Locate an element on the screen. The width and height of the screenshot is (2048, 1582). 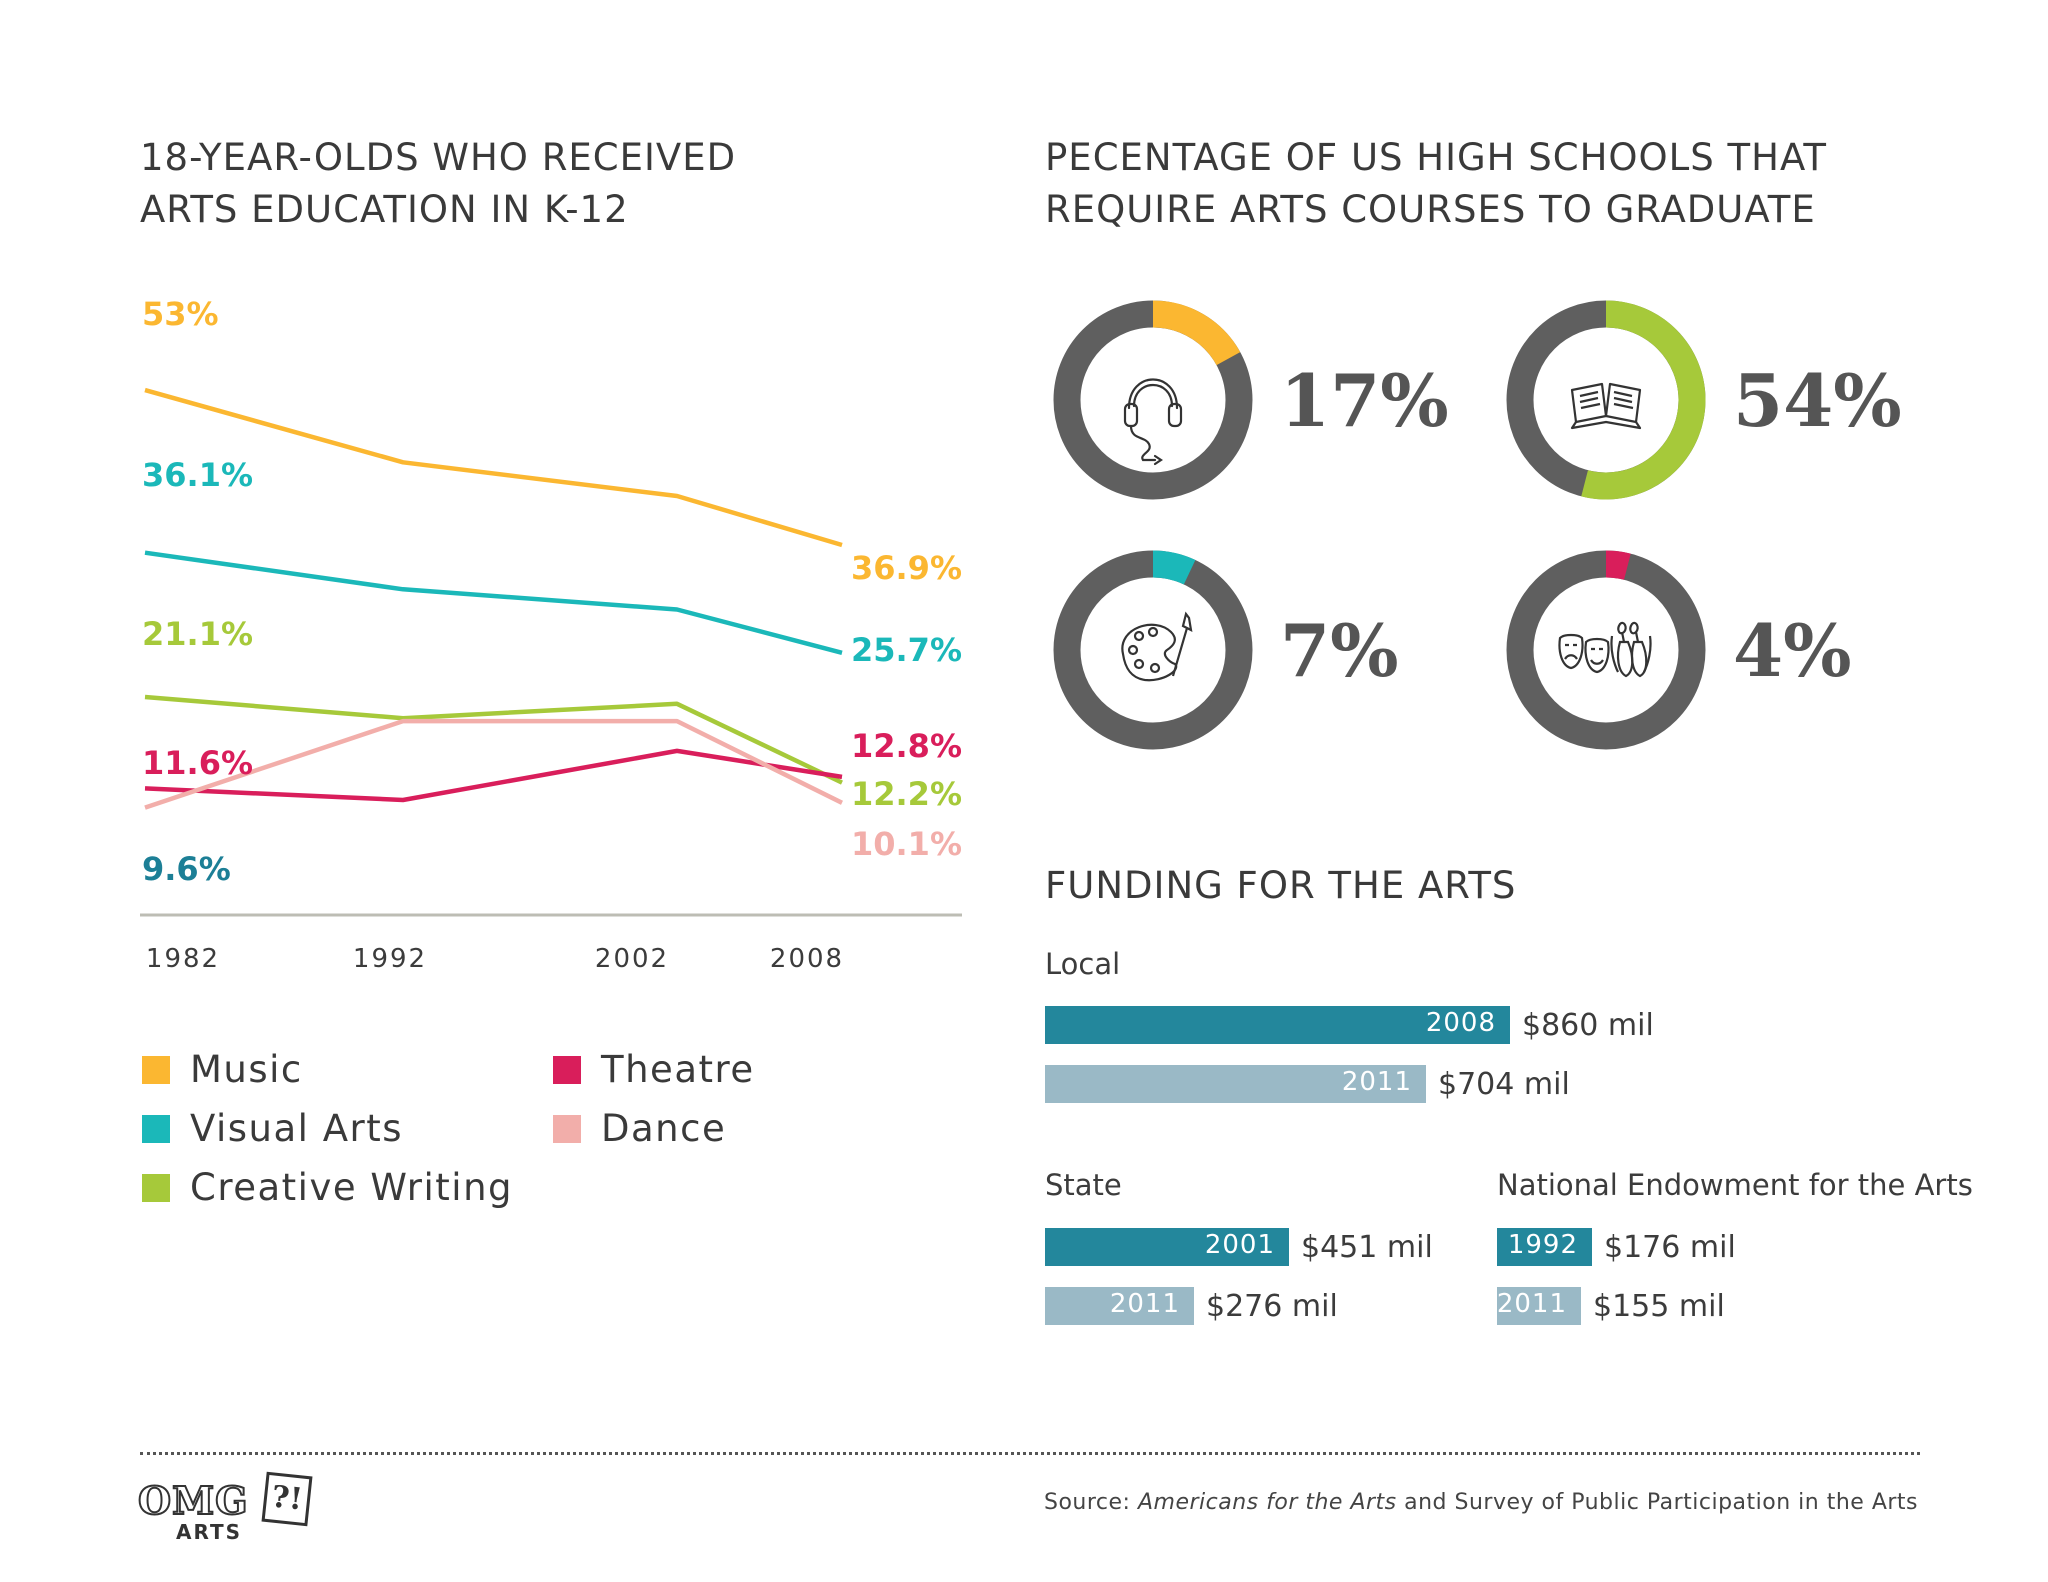
legend-item-music: Music is located at coordinates (222, 1069).